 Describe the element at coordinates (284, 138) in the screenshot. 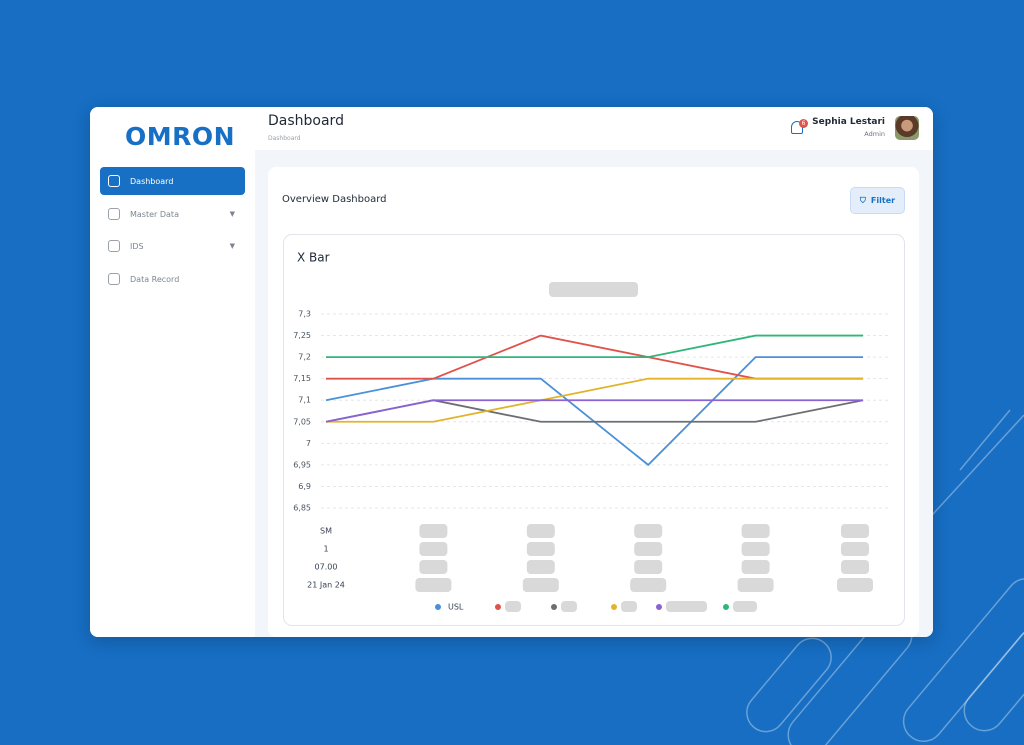

I see `breadcrumb: Dashboard` at that location.